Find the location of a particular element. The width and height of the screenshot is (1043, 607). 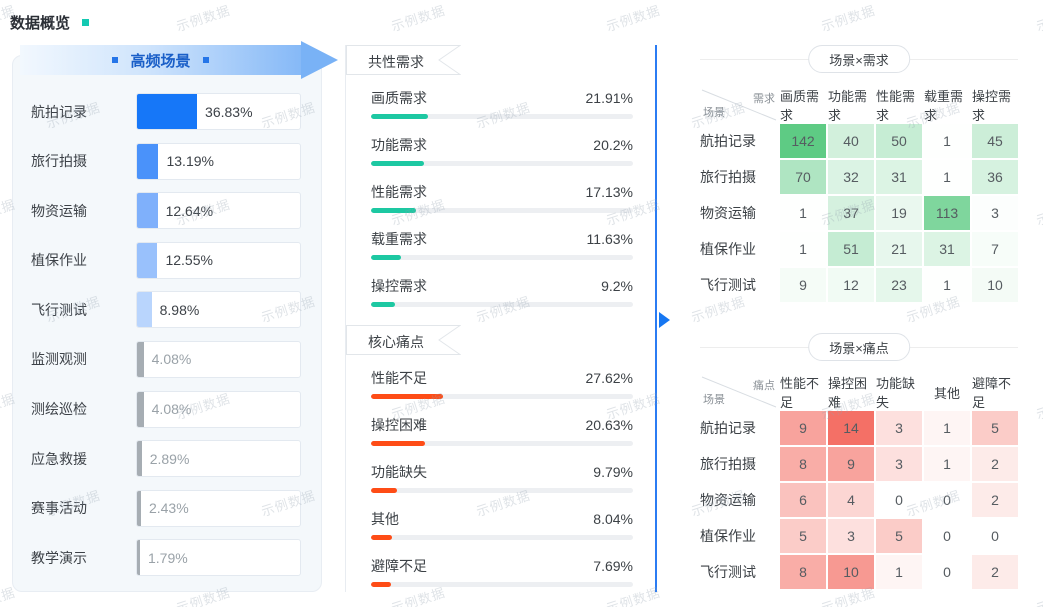

scenario-bar-box: 12.64% is located at coordinates (218, 211).